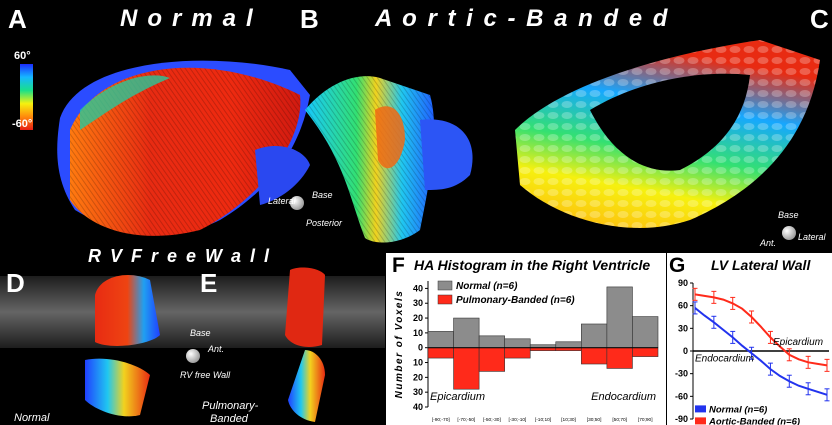  What do you see at coordinates (466, 420) in the screenshot?
I see `x-tick-label: [-70;-50]` at bounding box center [466, 420].